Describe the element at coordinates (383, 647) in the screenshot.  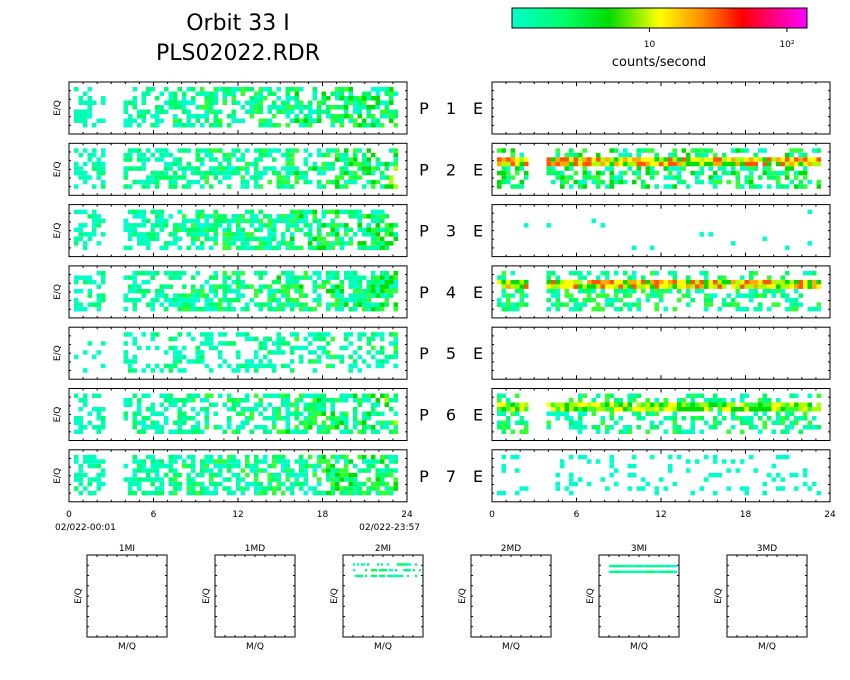
I see `mass-xlabel: M/Q` at that location.